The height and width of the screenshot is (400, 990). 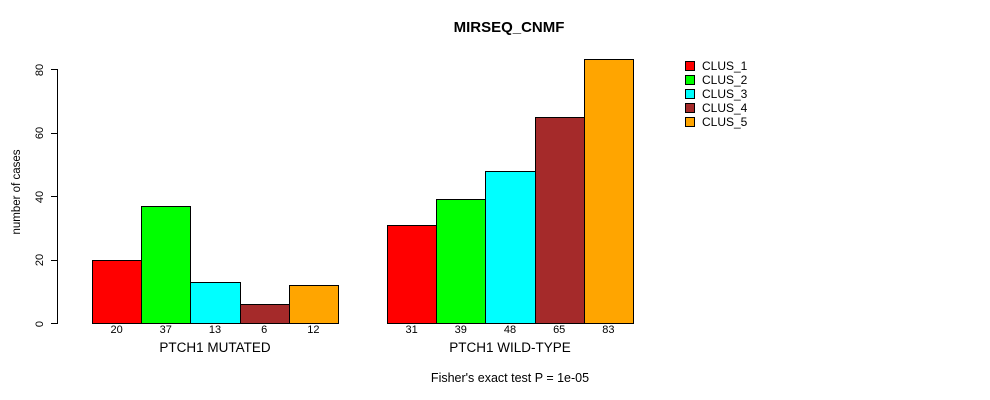 What do you see at coordinates (460, 330) in the screenshot?
I see `bar-value-label: 39` at bounding box center [460, 330].